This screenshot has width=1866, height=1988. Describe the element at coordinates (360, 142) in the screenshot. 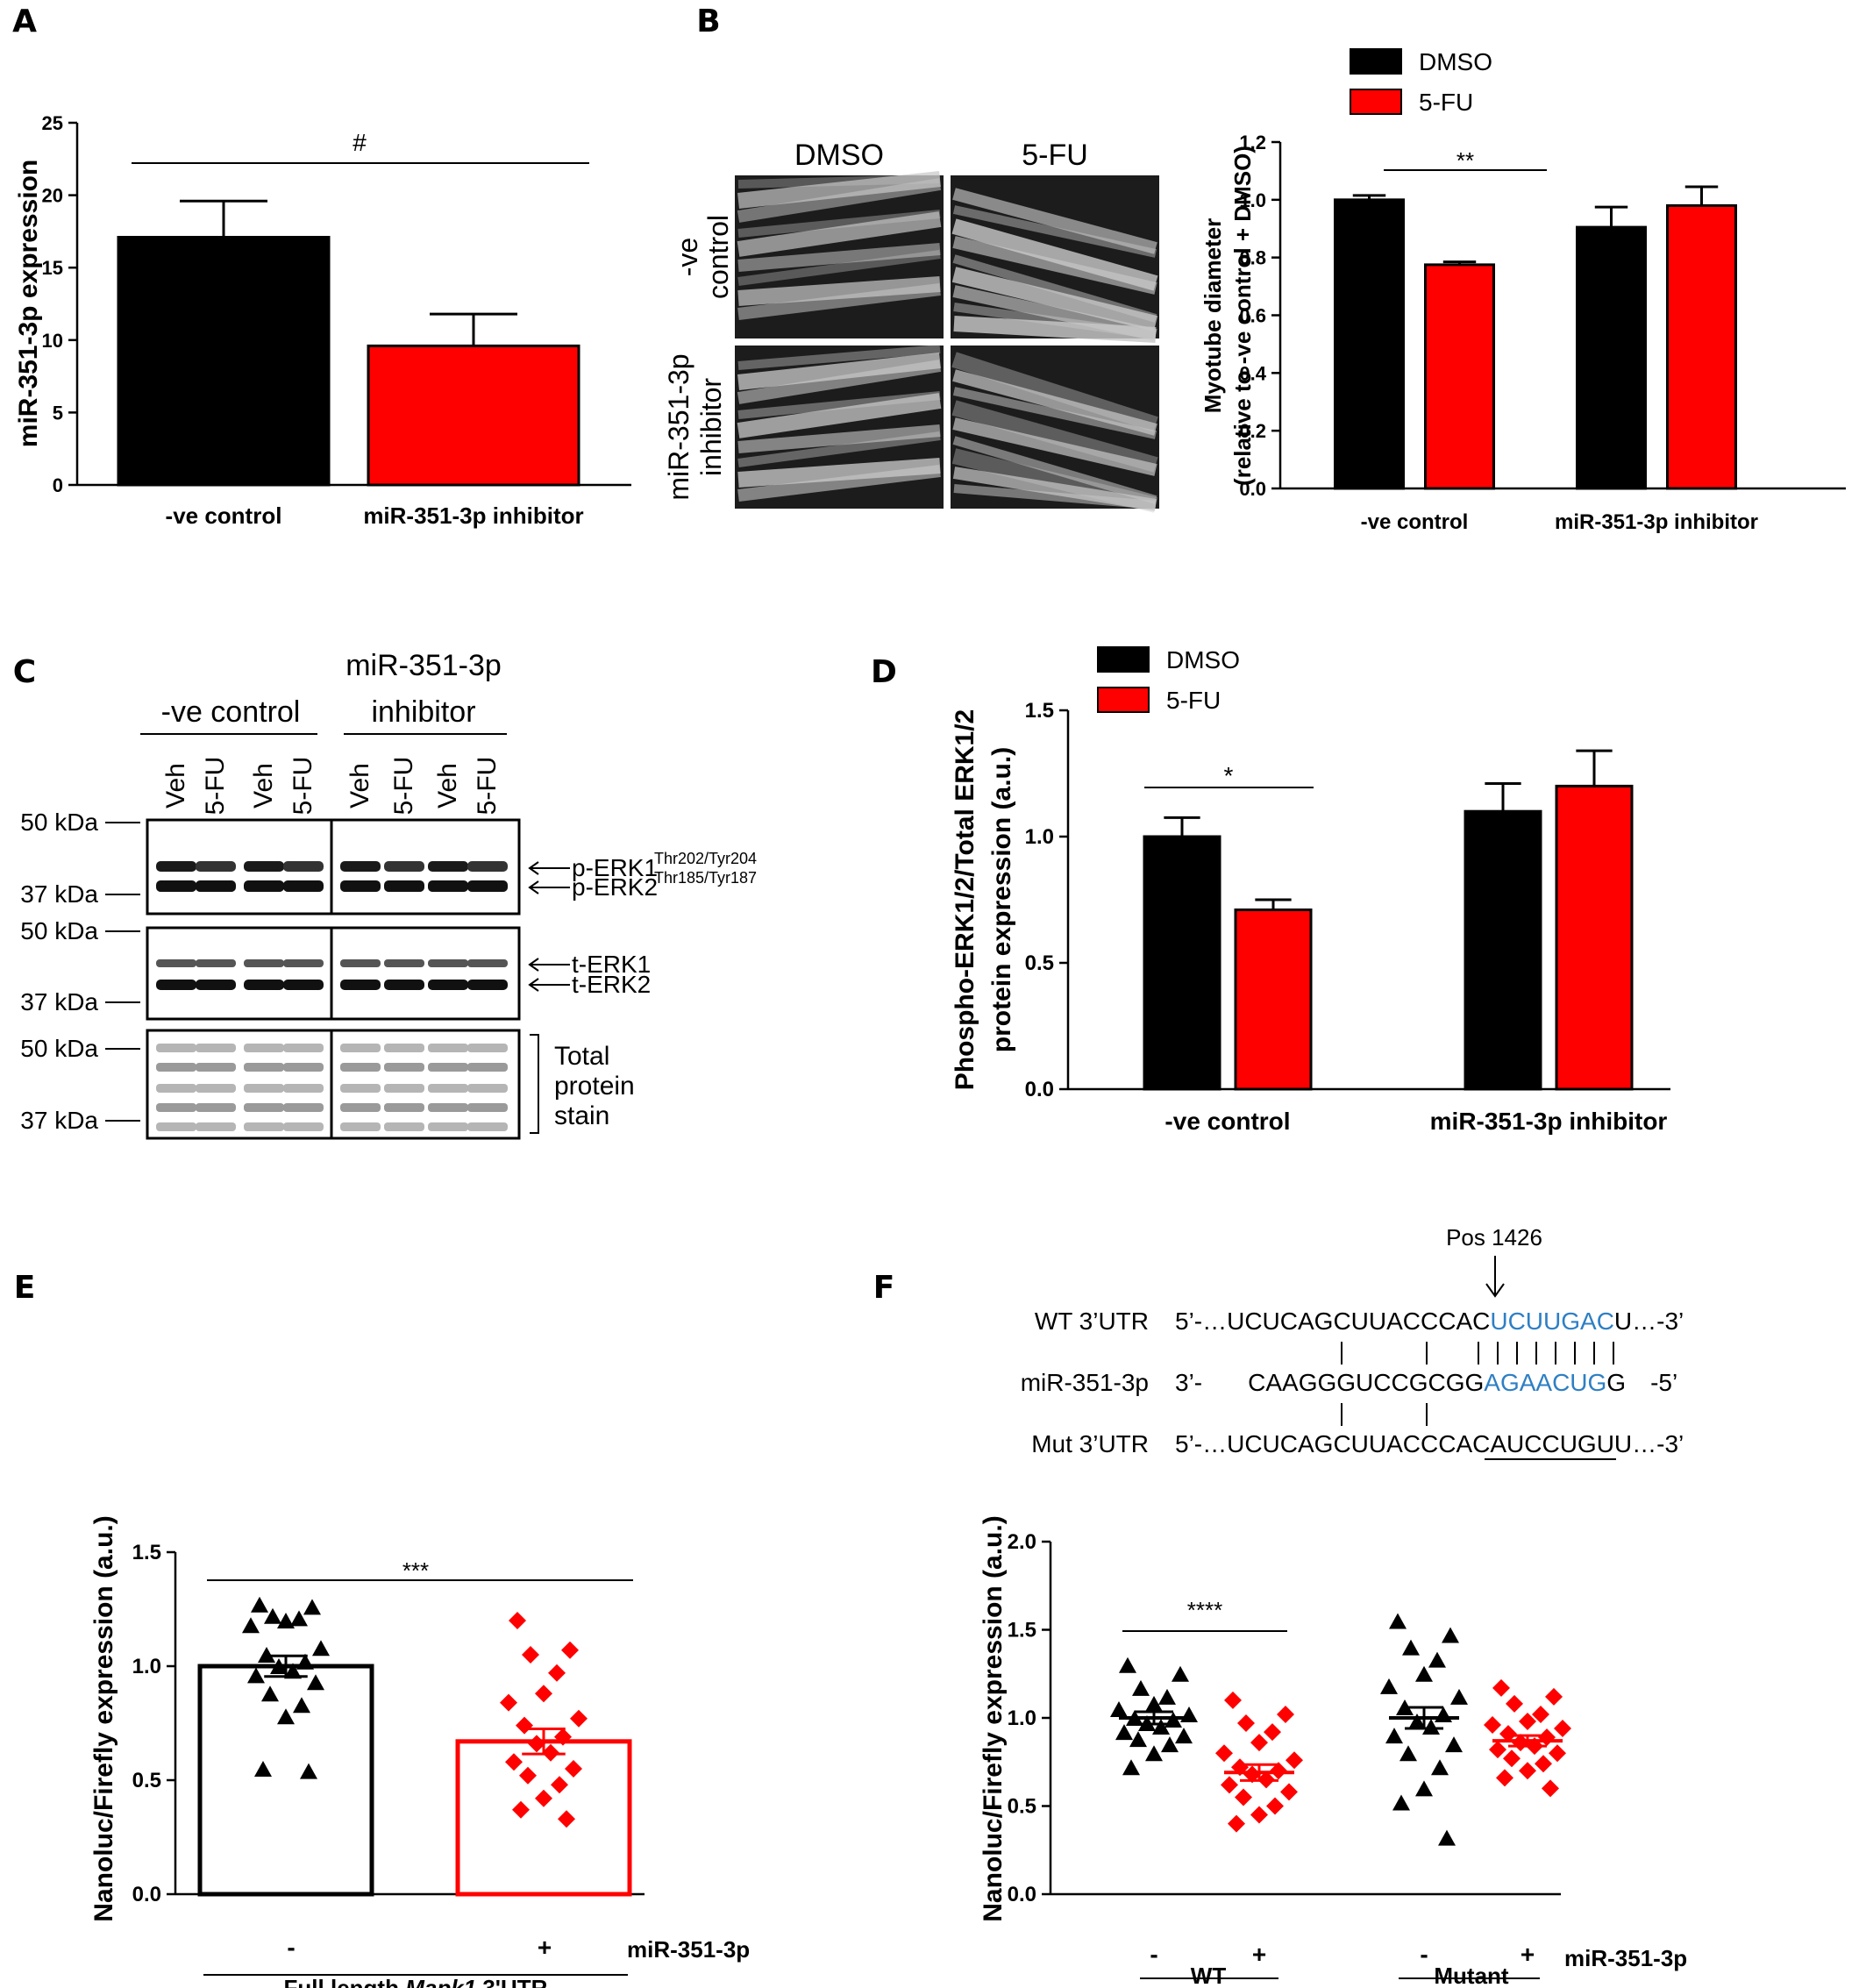

I see `panelA-significance: #` at that location.